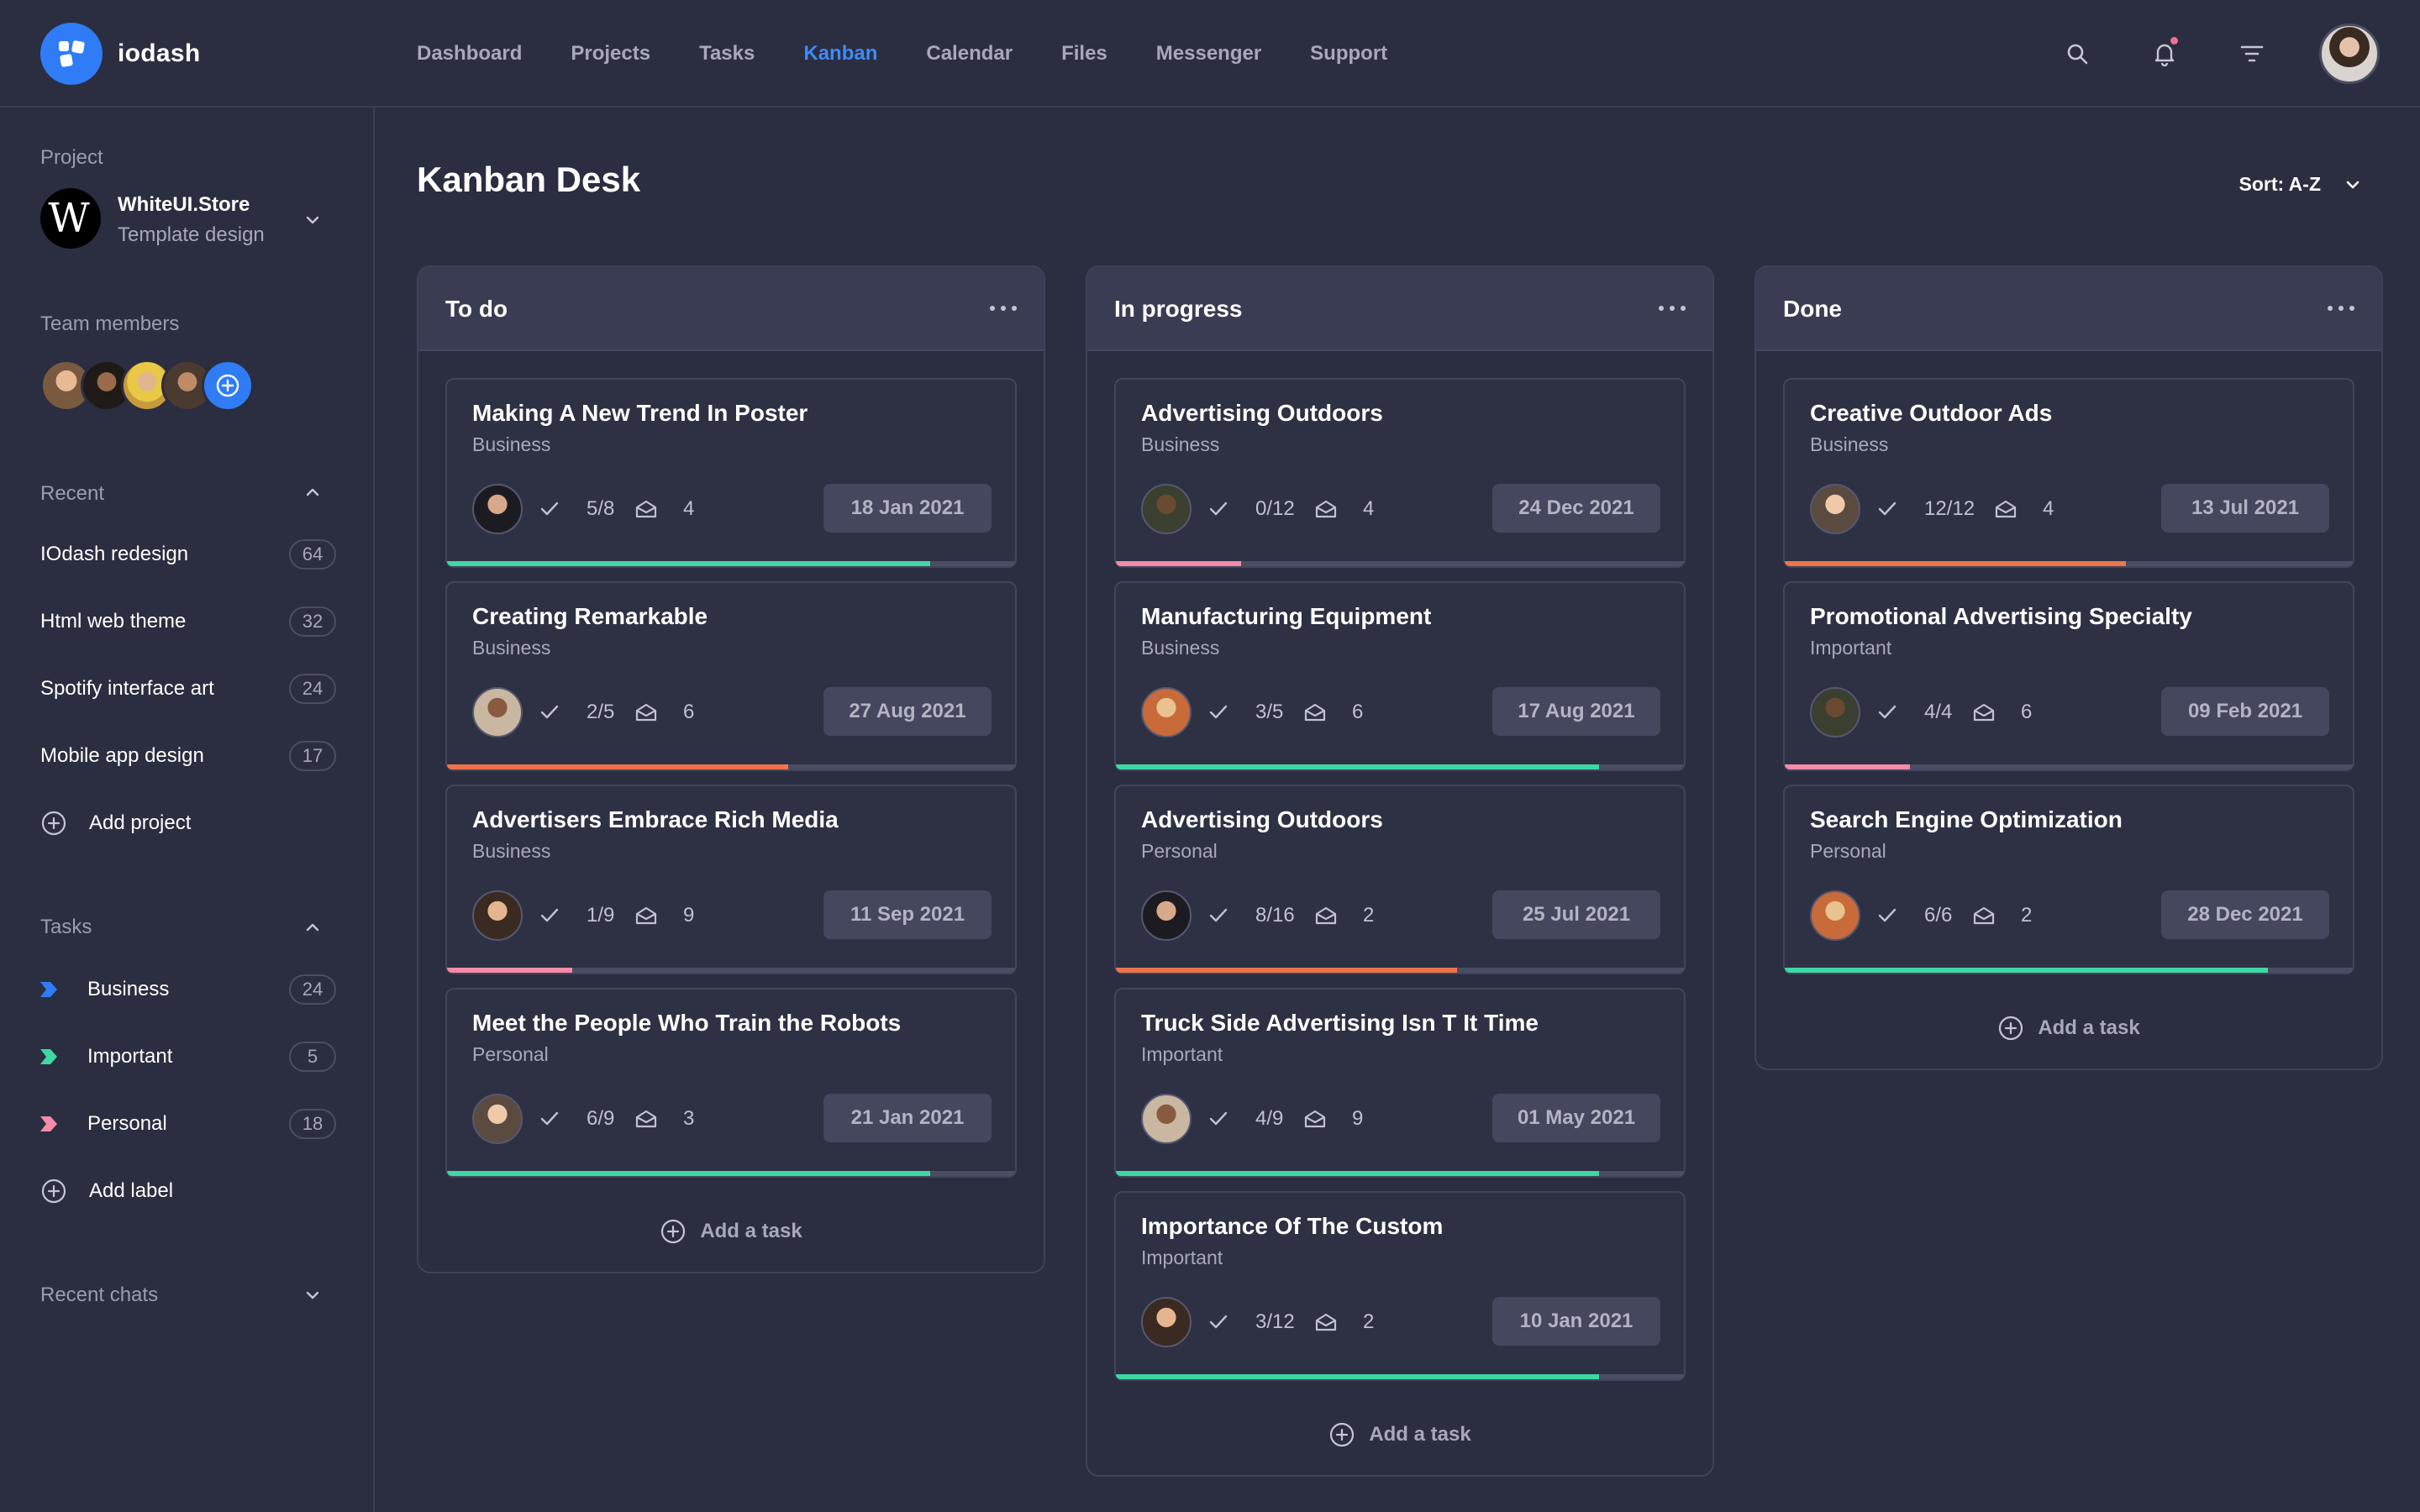  I want to click on tasks-chevron-up-icon, so click(313, 927).